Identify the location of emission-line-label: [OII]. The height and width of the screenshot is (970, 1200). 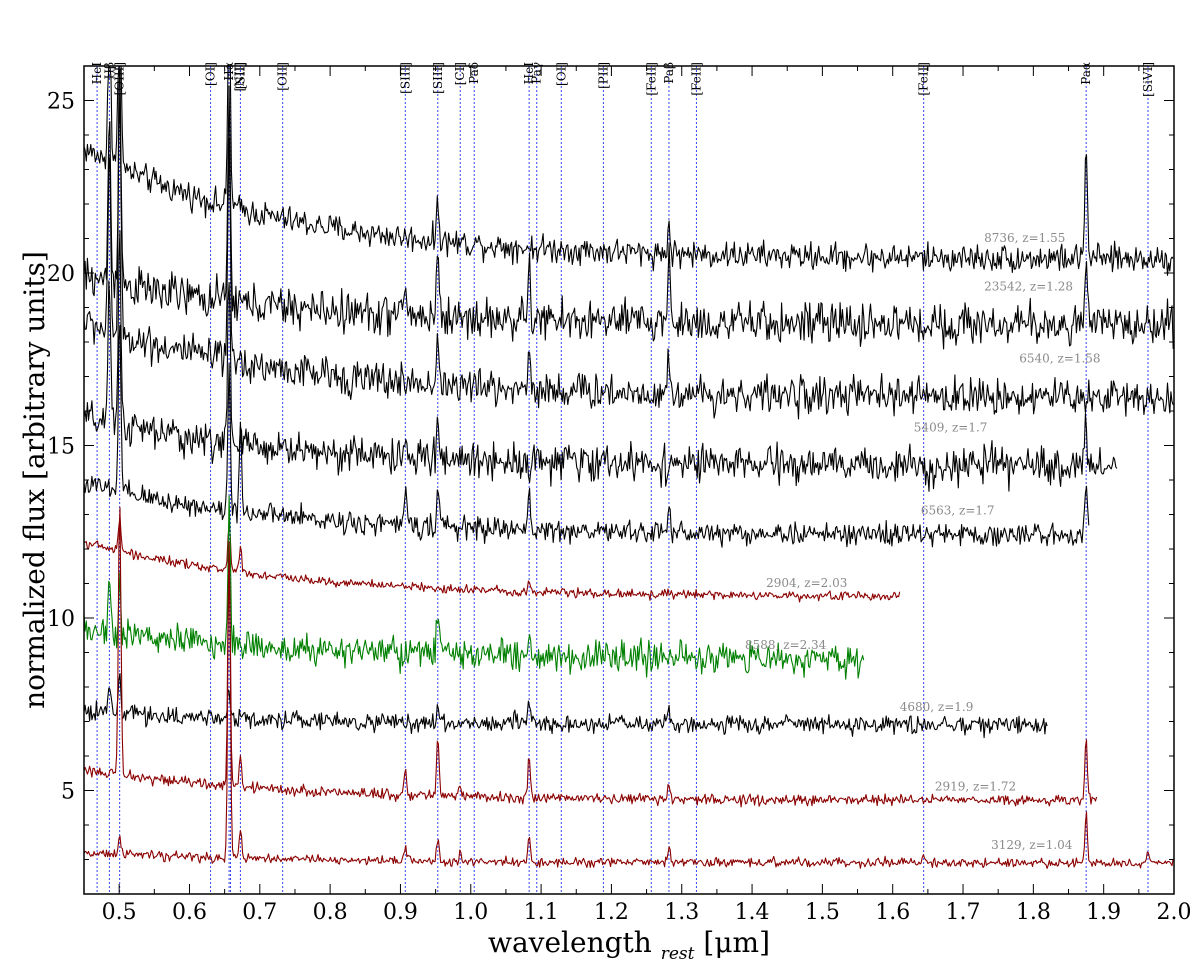
(283, 76).